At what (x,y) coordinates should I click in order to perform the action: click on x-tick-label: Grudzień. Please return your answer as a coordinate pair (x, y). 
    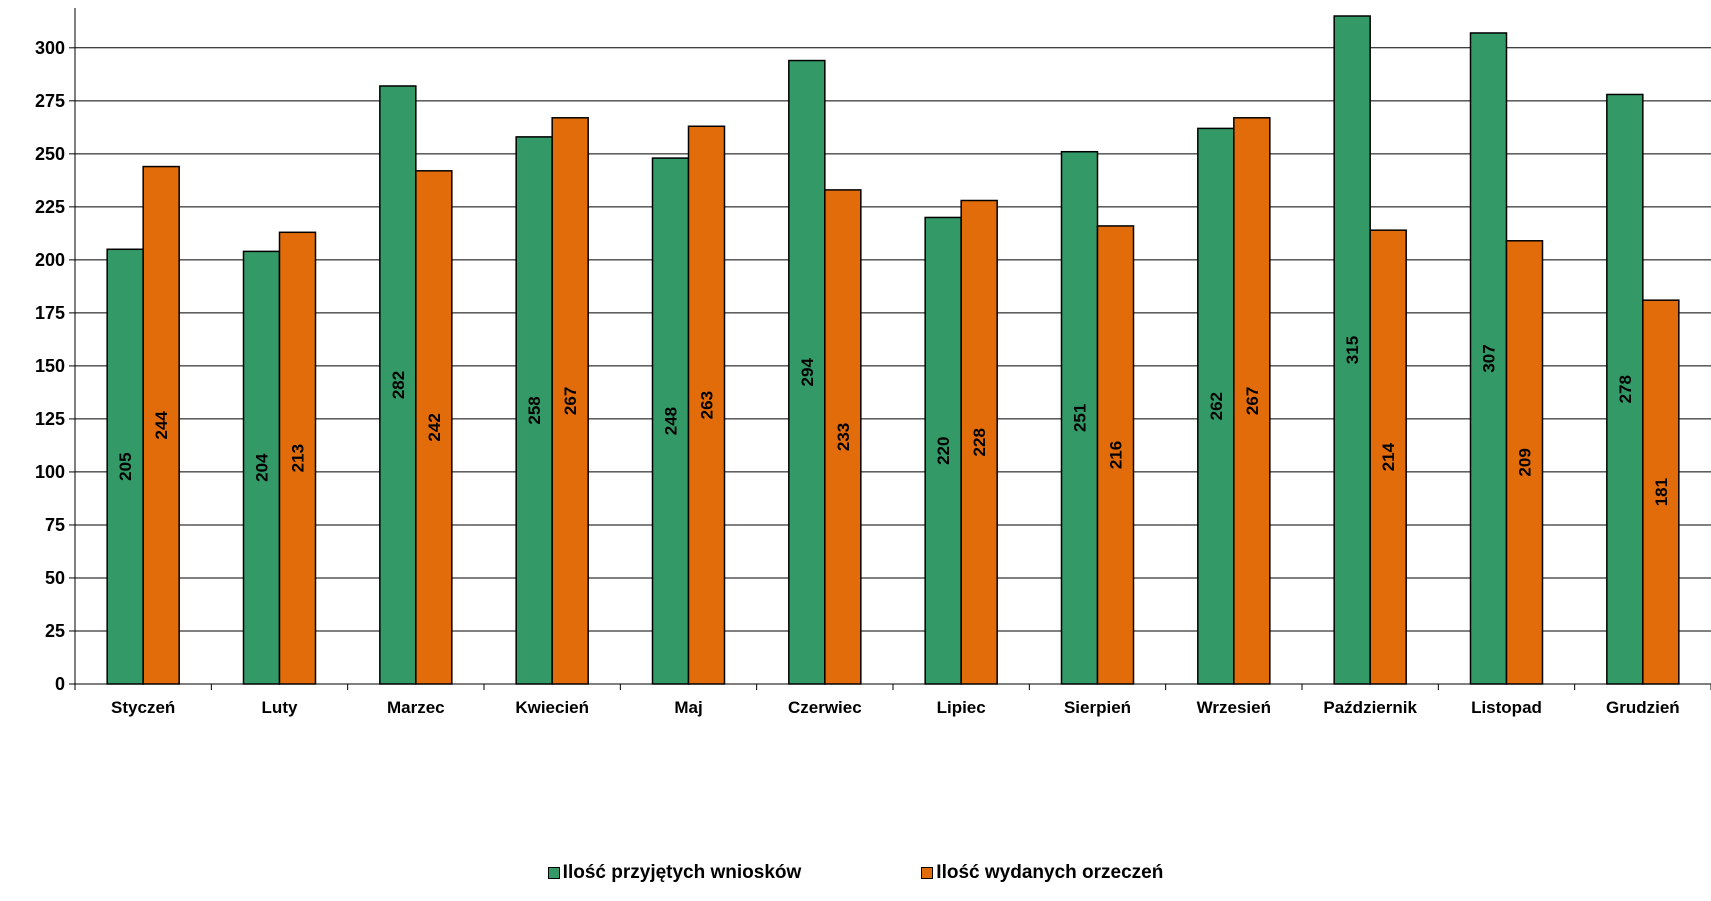
    Looking at the image, I should click on (1643, 707).